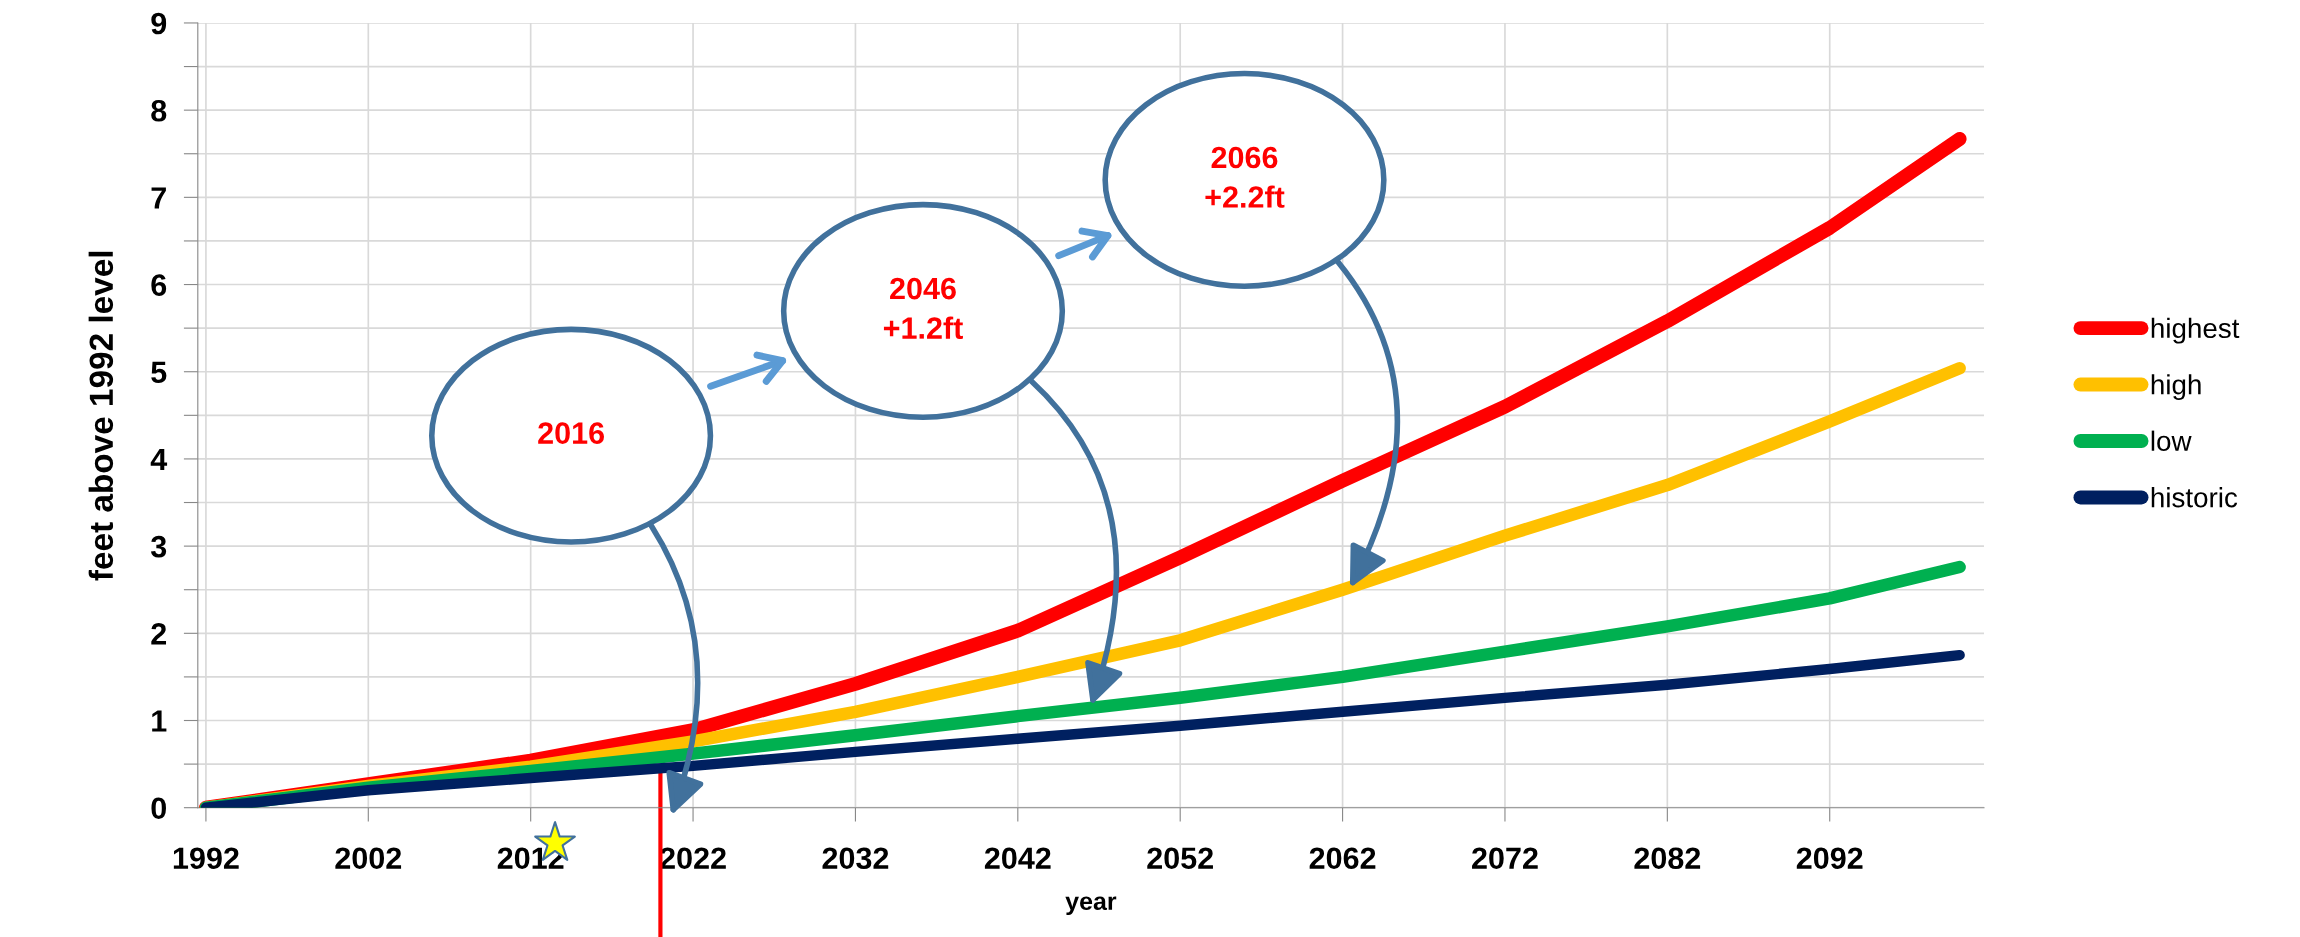 The width and height of the screenshot is (2300, 937). Describe the element at coordinates (1245, 177) in the screenshot. I see `annotation: 2066 +2.2ft` at that location.